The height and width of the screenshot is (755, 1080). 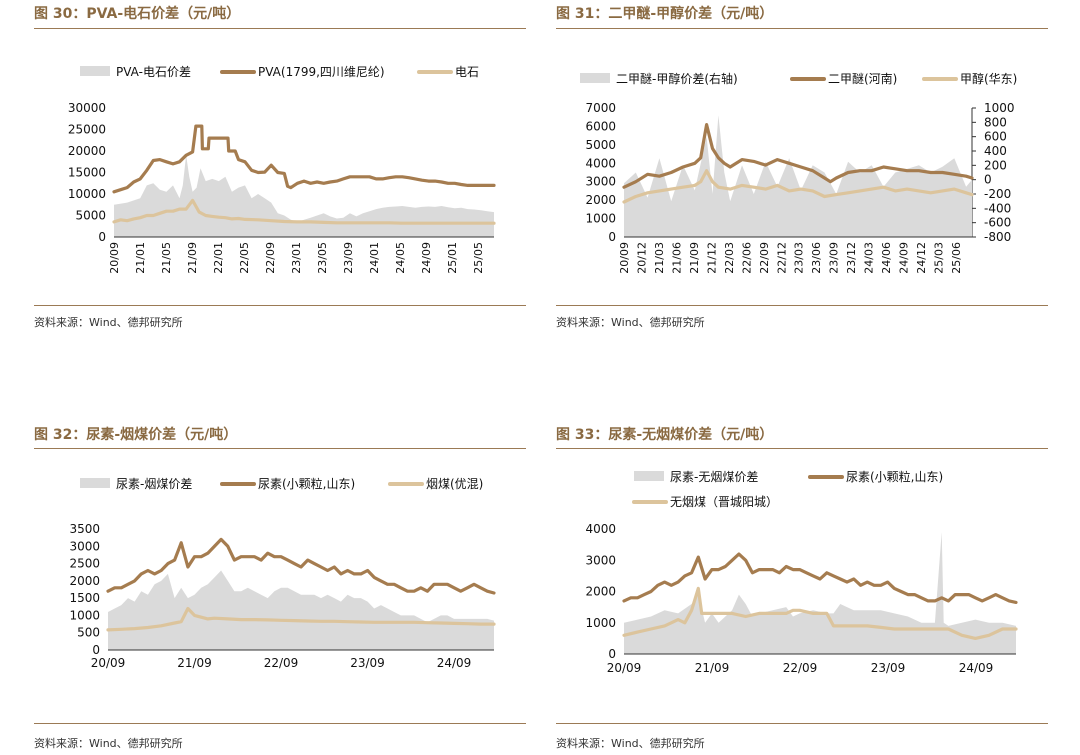 I want to click on y-tick-label: 2500, so click(x=84, y=564).